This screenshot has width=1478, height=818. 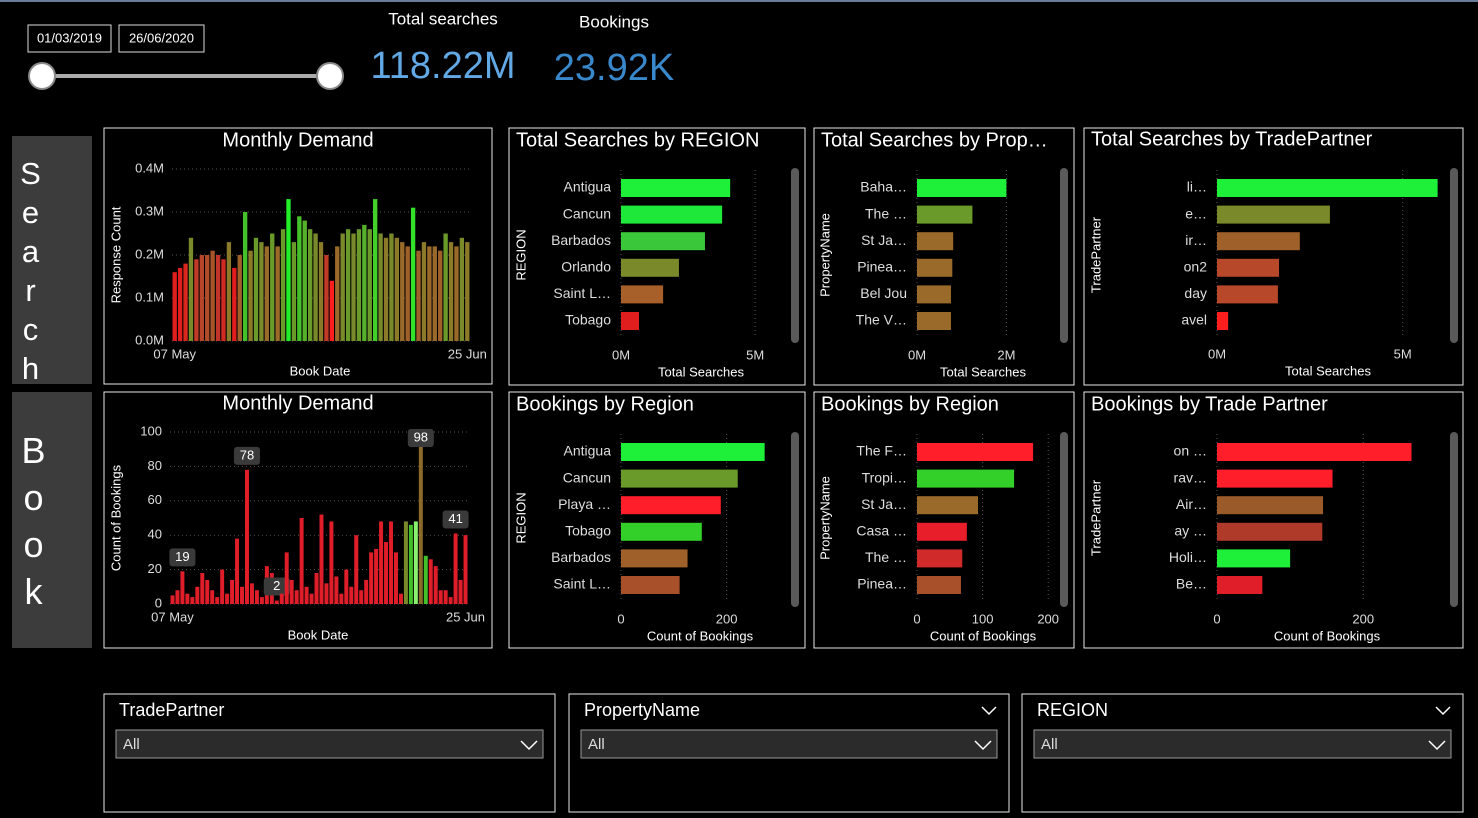 I want to click on y-axis-label: REGION, so click(x=520, y=517).